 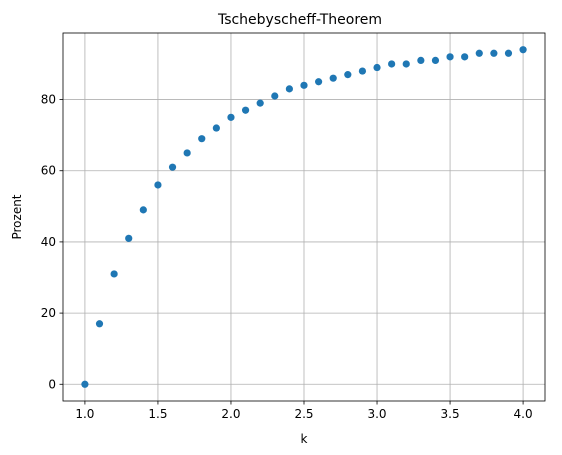 What do you see at coordinates (48, 313) in the screenshot?
I see `y-tick-label: 20` at bounding box center [48, 313].